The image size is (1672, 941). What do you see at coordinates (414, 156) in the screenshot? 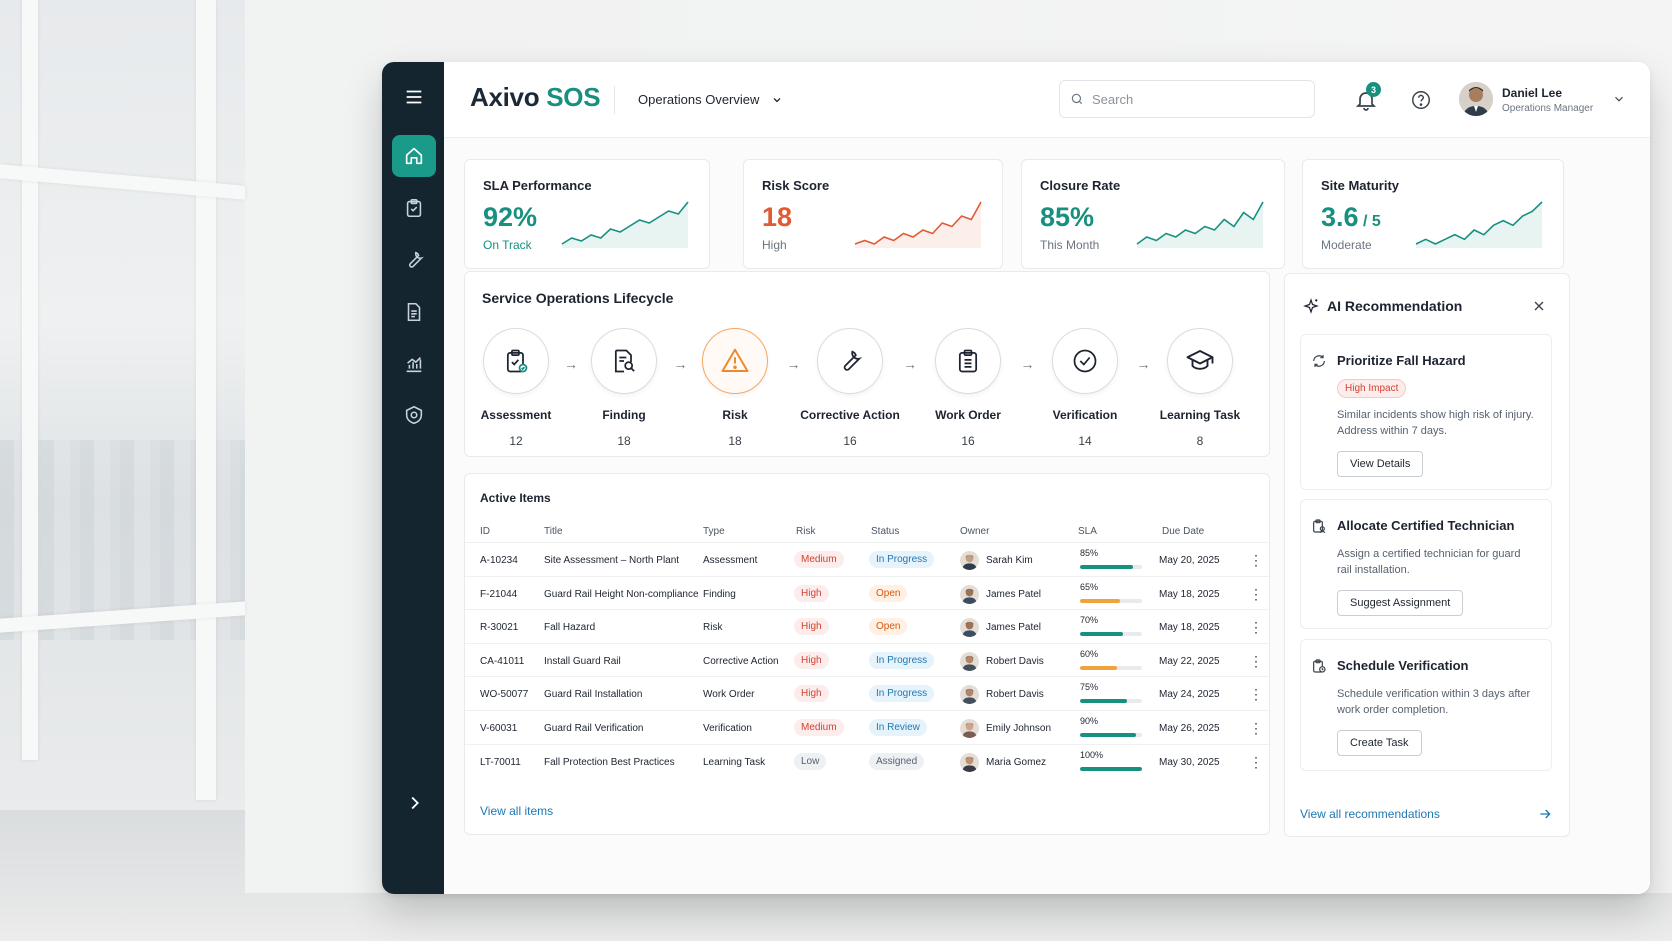
I see `home-icon` at bounding box center [414, 156].